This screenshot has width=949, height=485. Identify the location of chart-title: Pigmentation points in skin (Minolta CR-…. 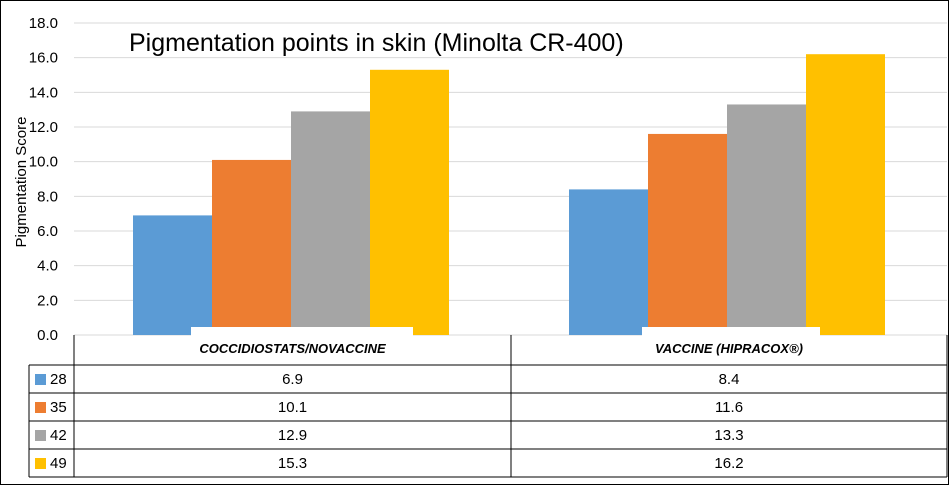
(376, 43).